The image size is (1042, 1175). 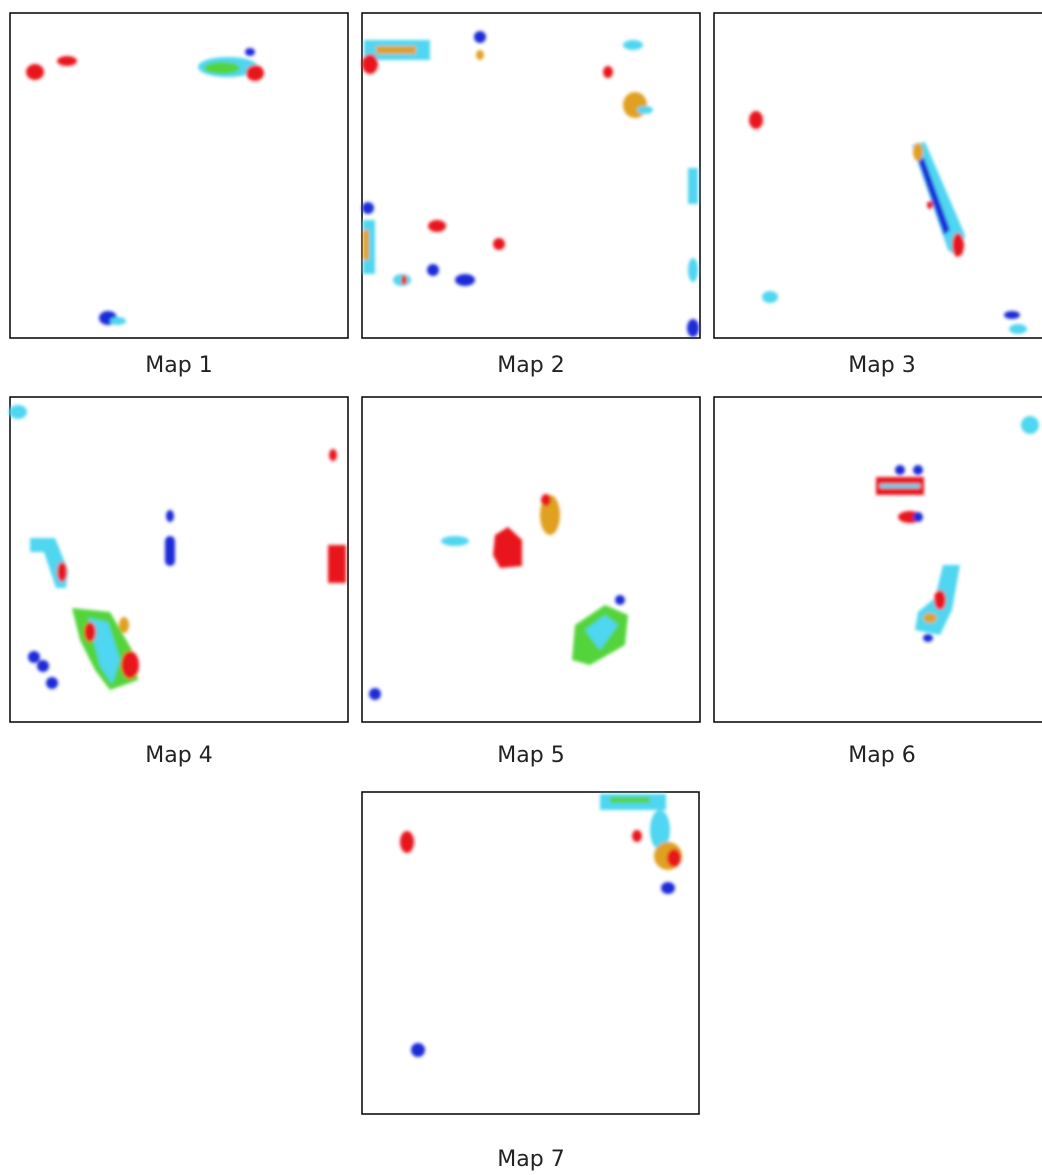 What do you see at coordinates (881, 755) in the screenshot?
I see `map-caption: Map 6` at bounding box center [881, 755].